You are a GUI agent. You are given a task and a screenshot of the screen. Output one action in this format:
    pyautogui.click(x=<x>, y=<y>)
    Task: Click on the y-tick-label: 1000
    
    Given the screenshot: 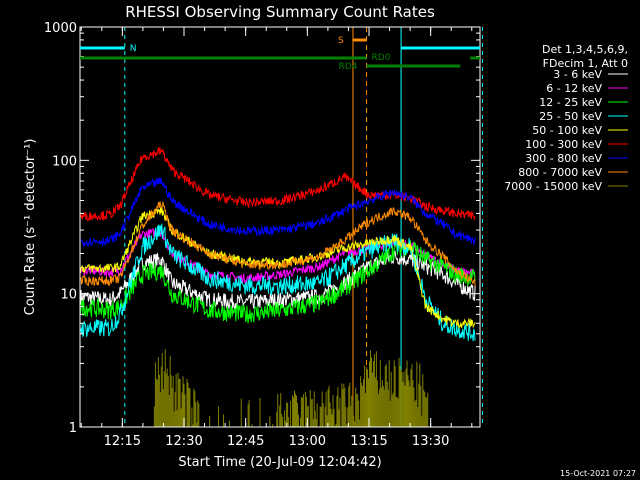 What is the action you would take?
    pyautogui.click(x=60, y=28)
    